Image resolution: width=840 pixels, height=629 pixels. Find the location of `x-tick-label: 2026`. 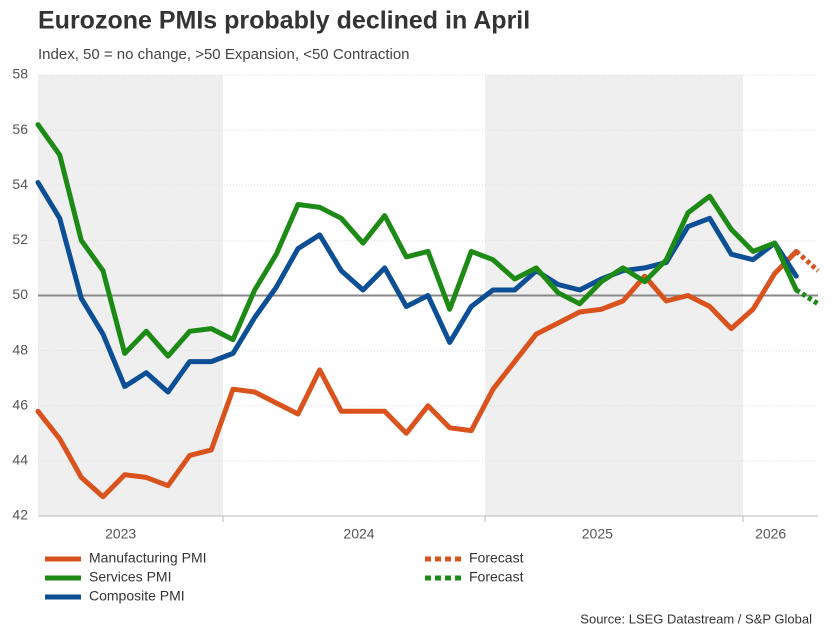

x-tick-label: 2026 is located at coordinates (770, 534).